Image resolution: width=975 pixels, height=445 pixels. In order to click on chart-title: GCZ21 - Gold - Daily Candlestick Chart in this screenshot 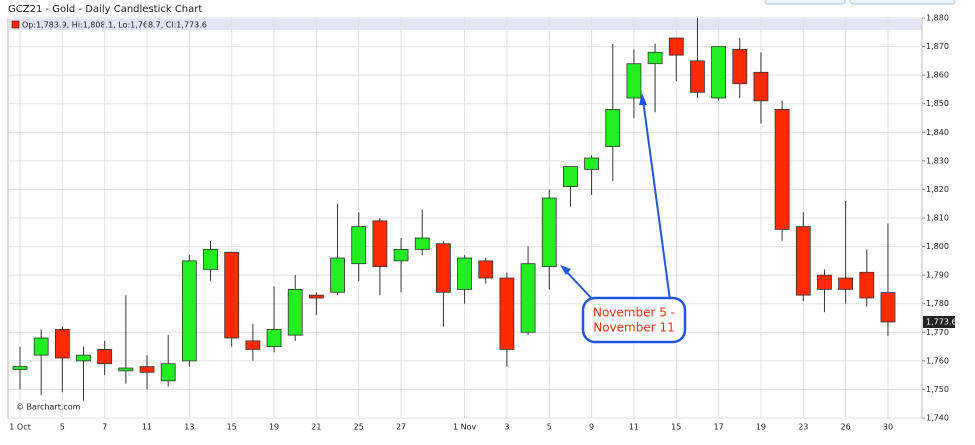, I will do `click(105, 9)`.